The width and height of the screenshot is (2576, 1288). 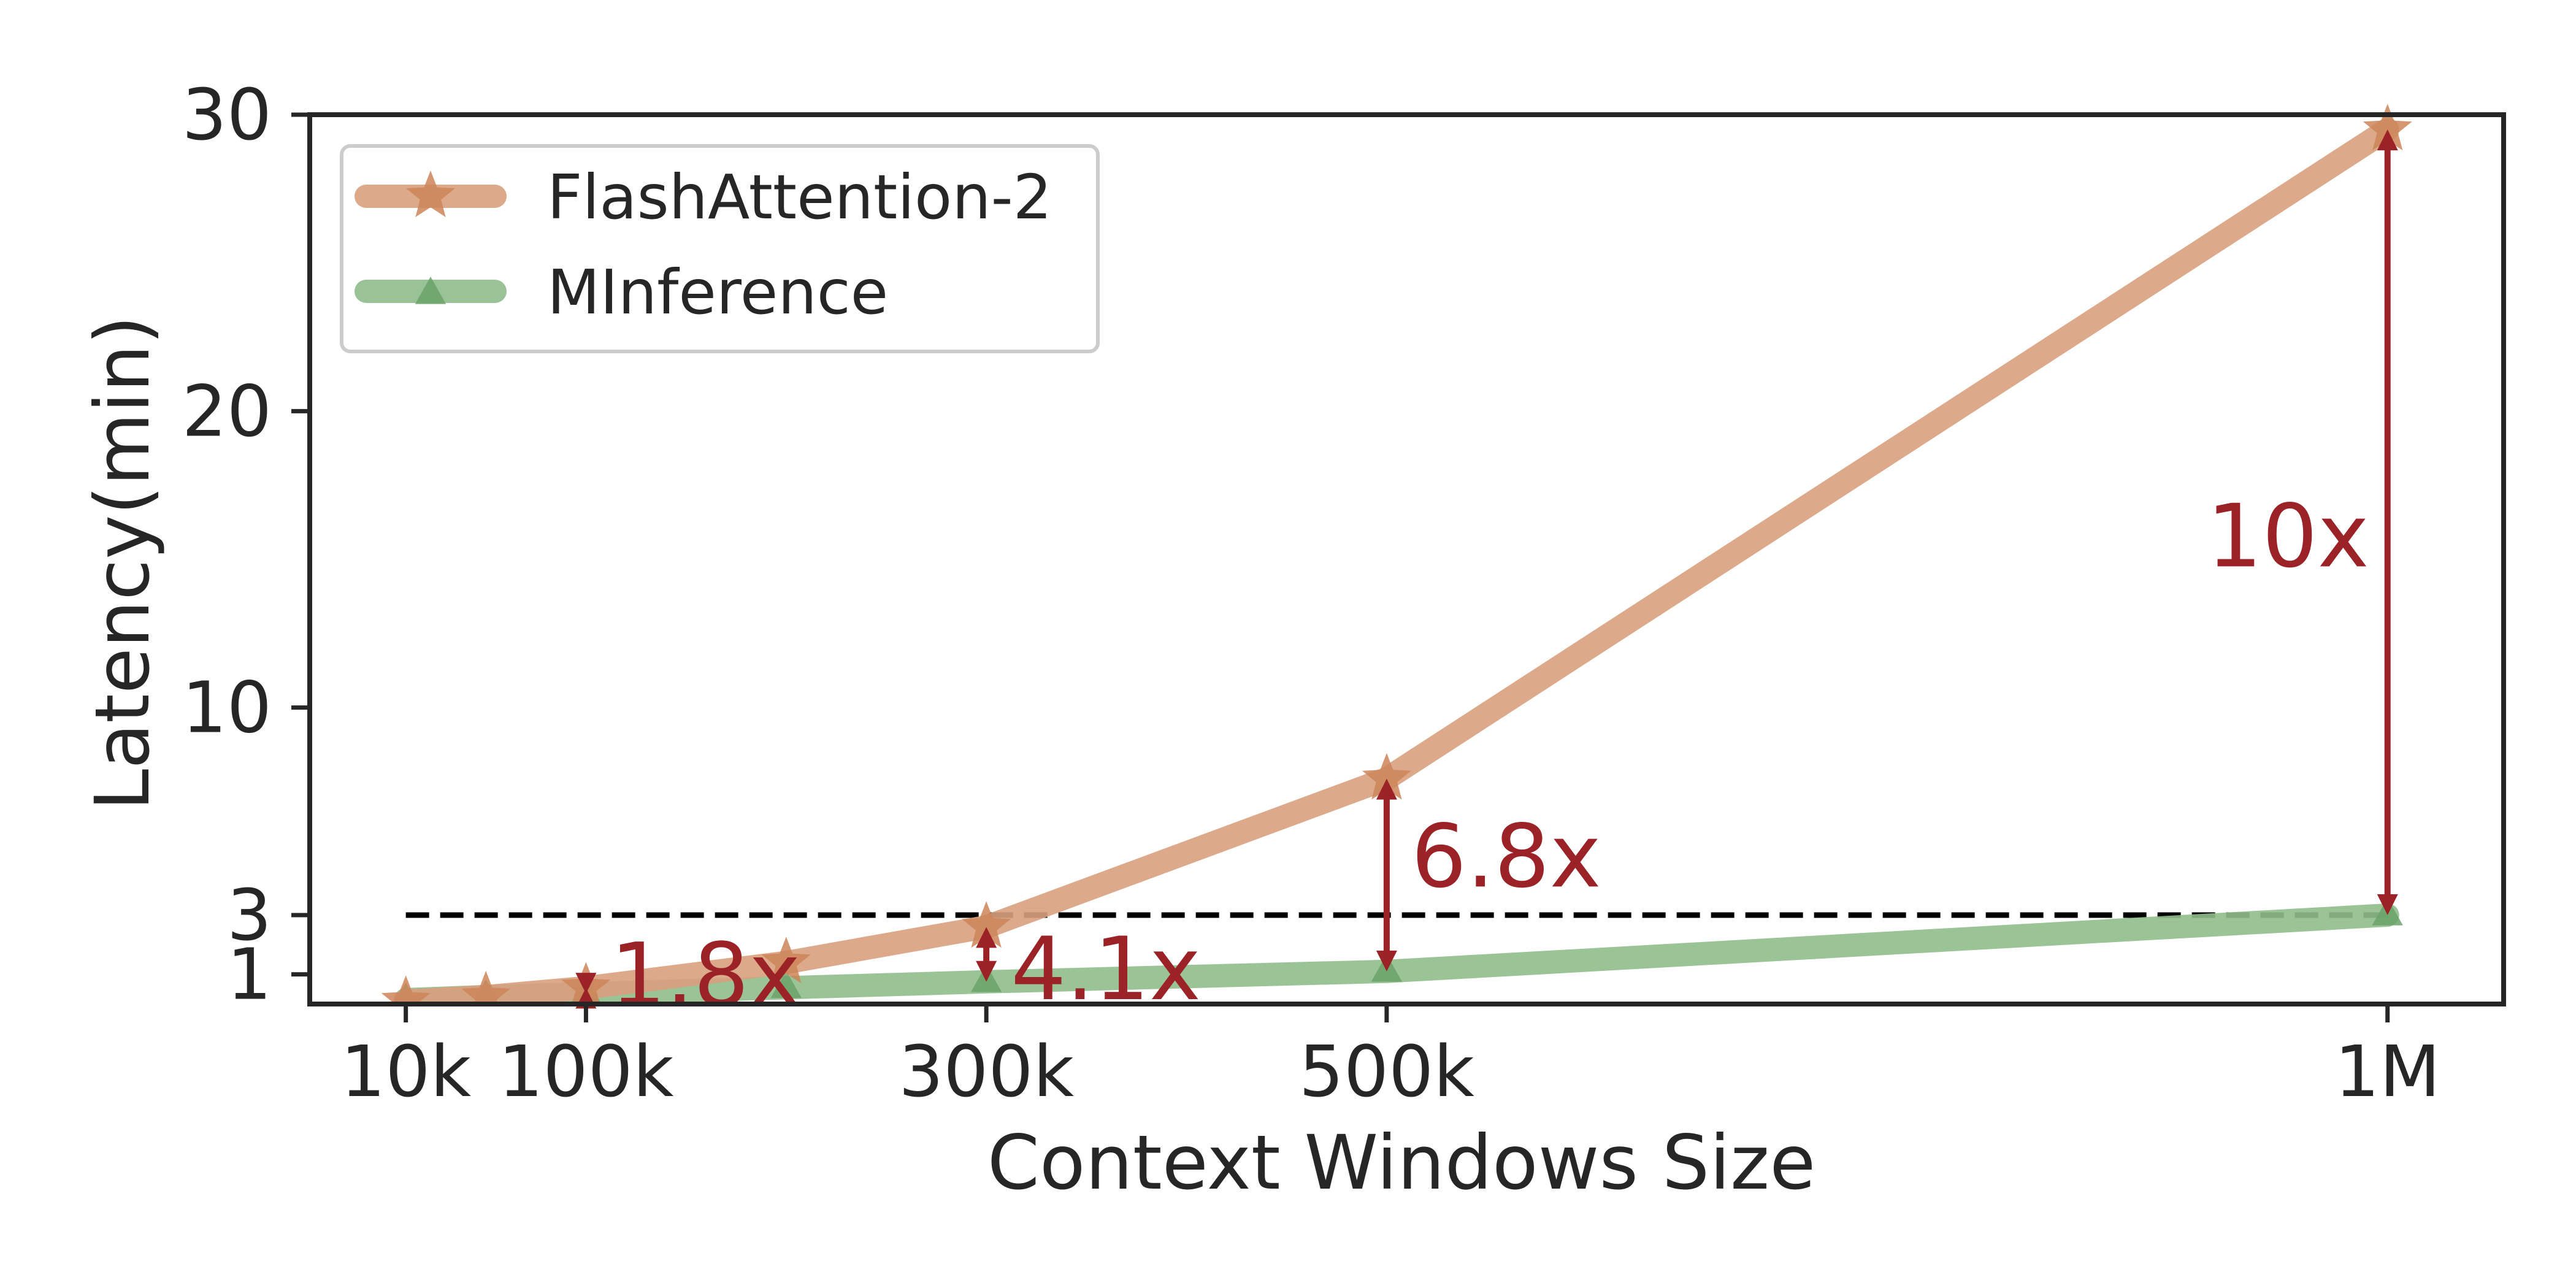 What do you see at coordinates (249, 916) in the screenshot?
I see `y-tick-label: 3` at bounding box center [249, 916].